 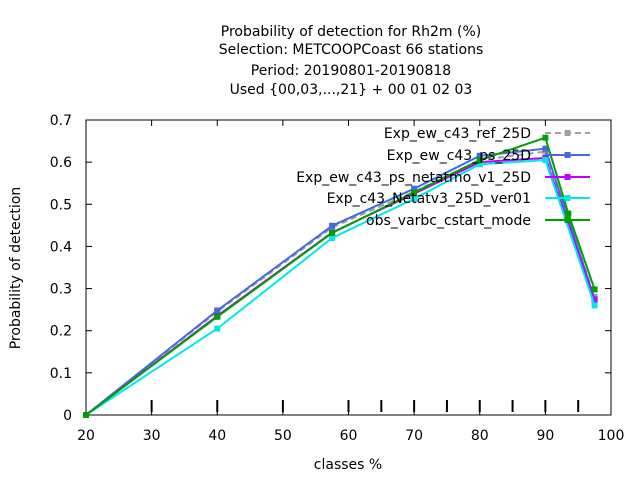 What do you see at coordinates (348, 465) in the screenshot?
I see `x-axis-label: classes %` at bounding box center [348, 465].